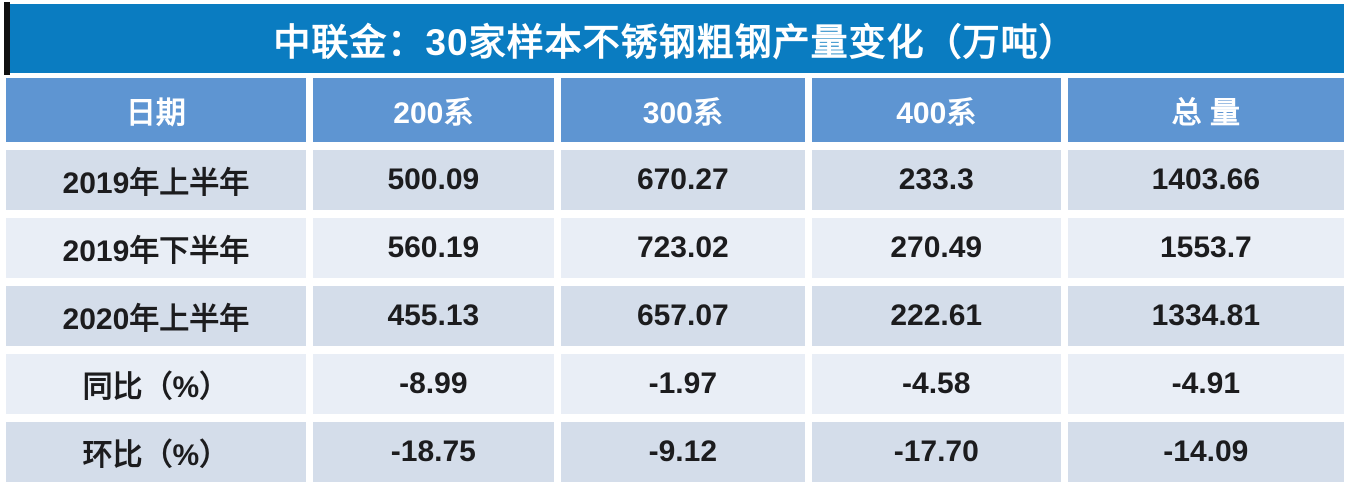 The width and height of the screenshot is (1350, 503). What do you see at coordinates (433, 180) in the screenshot?
I see `value-cell: 500.09` at bounding box center [433, 180].